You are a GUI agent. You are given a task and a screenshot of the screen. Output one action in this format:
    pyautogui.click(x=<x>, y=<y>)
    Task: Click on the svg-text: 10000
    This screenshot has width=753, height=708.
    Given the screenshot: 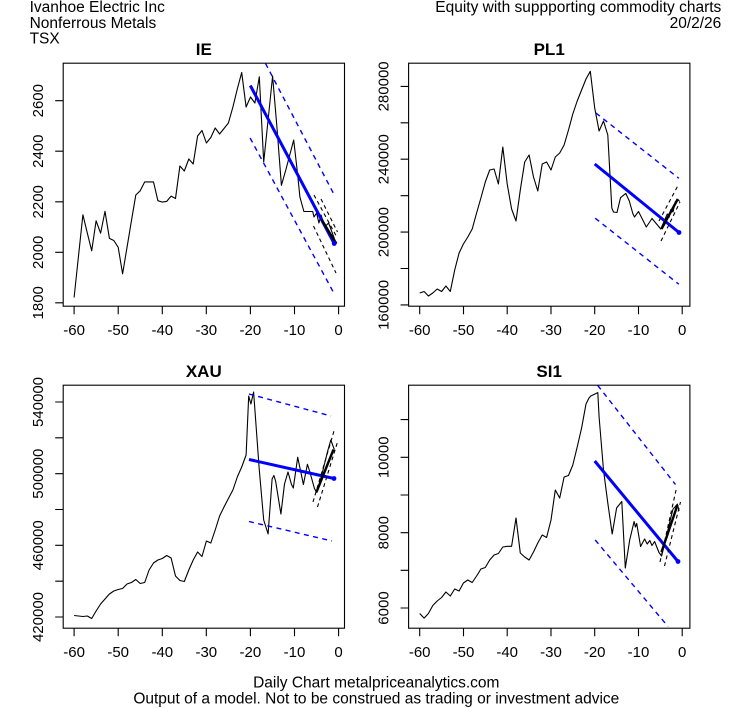 What is the action you would take?
    pyautogui.click(x=384, y=457)
    